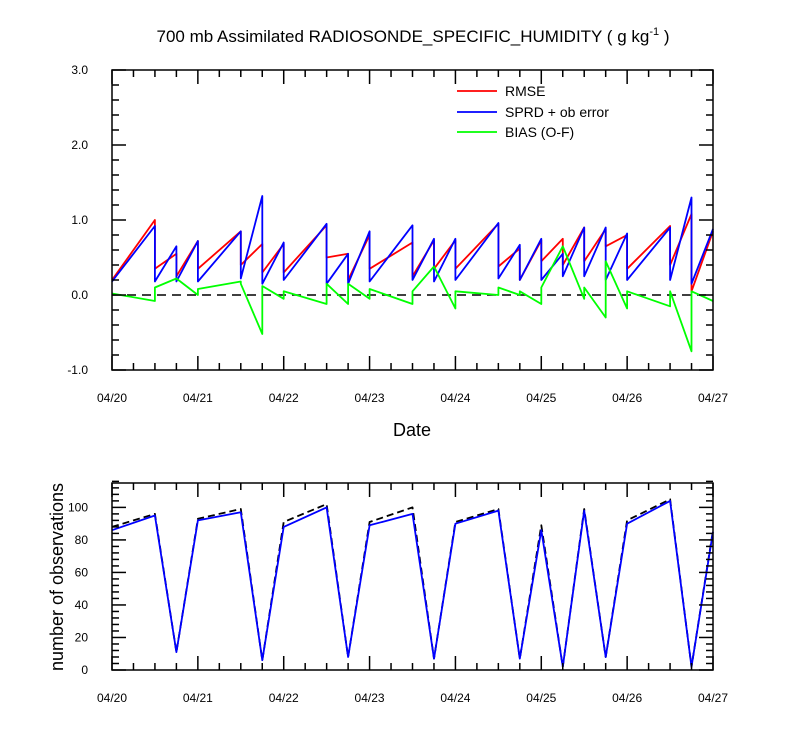 This screenshot has width=800, height=750. Describe the element at coordinates (82, 637) in the screenshot. I see `bottom-y-tick-label: 20` at that location.